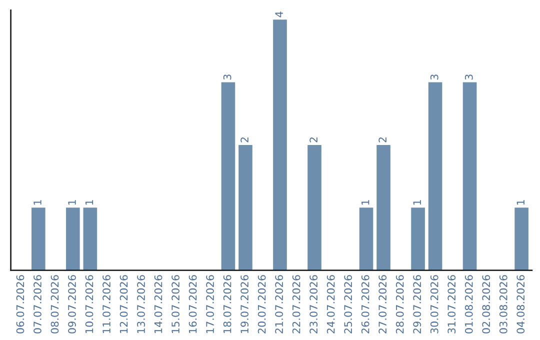 The height and width of the screenshot is (340, 540). Describe the element at coordinates (434, 304) in the screenshot. I see `x-tick-label: 30.07.2026` at that location.